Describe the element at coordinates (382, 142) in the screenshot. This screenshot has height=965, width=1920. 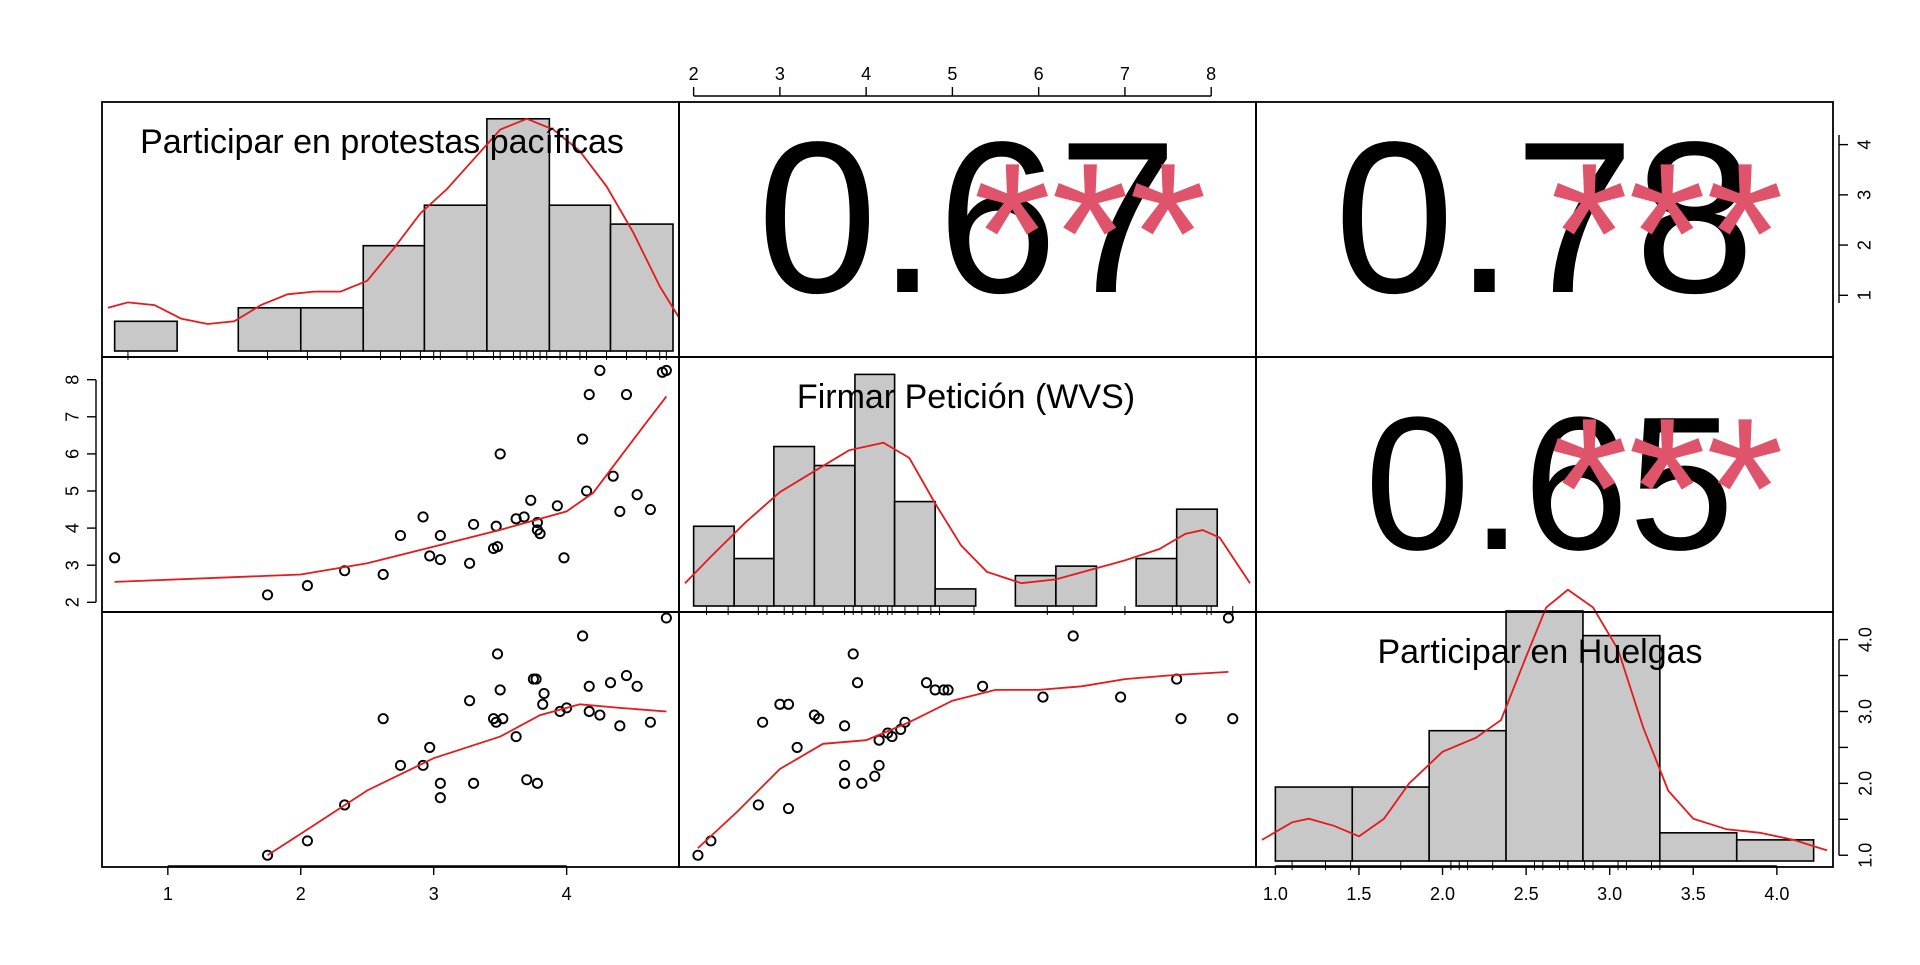
I see `variable-label-0: Participar en protestas pacíficas` at that location.